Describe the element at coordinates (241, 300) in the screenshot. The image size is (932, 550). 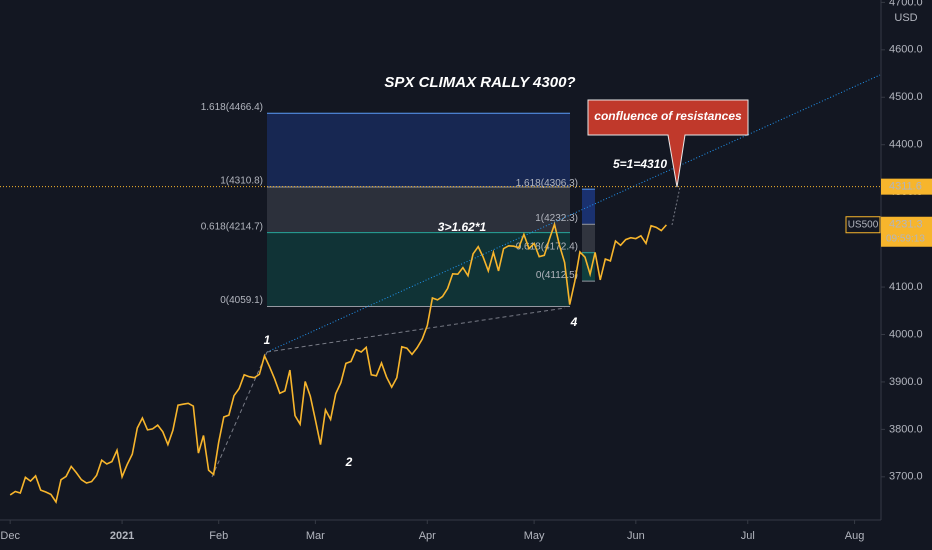
I see `fib-label: 0(4059.1)` at that location.